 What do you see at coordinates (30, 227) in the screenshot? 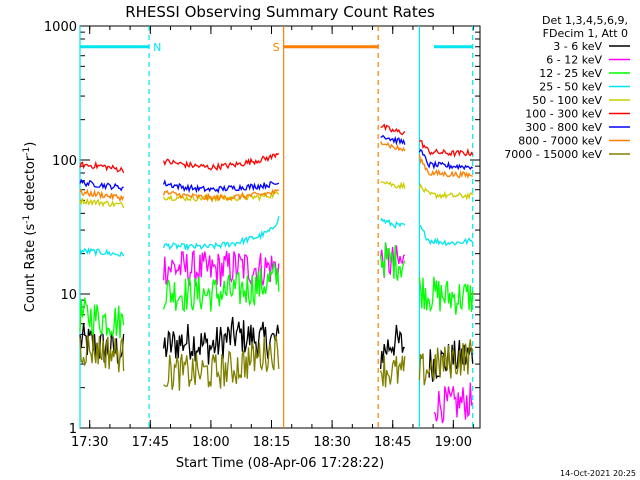
I see `y-axis-label: Count Rate (s-1 detector-1)` at bounding box center [30, 227].